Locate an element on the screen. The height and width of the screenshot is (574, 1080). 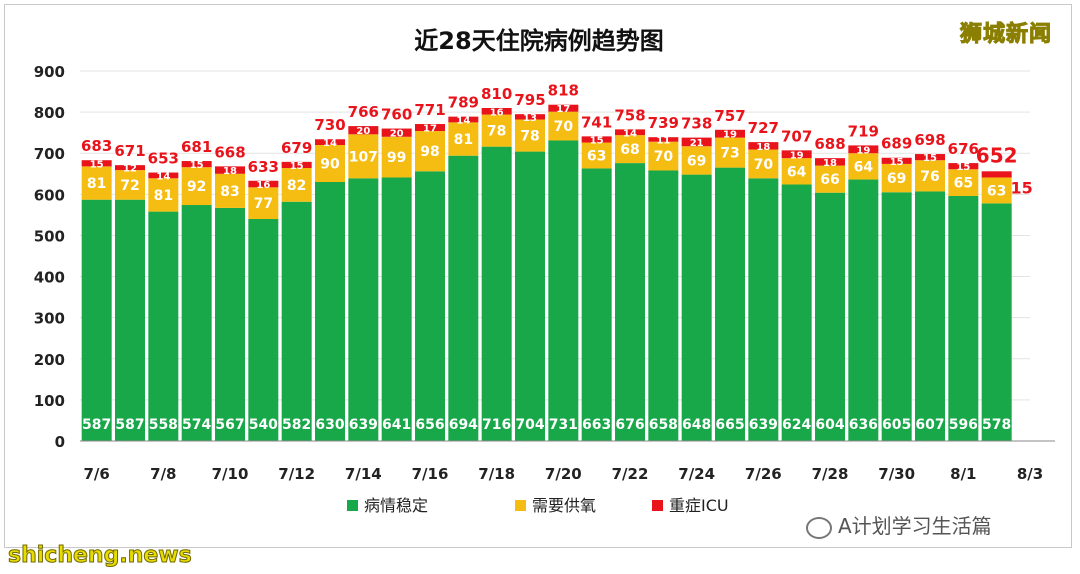
y-tick-label: 0 is located at coordinates (60, 442).